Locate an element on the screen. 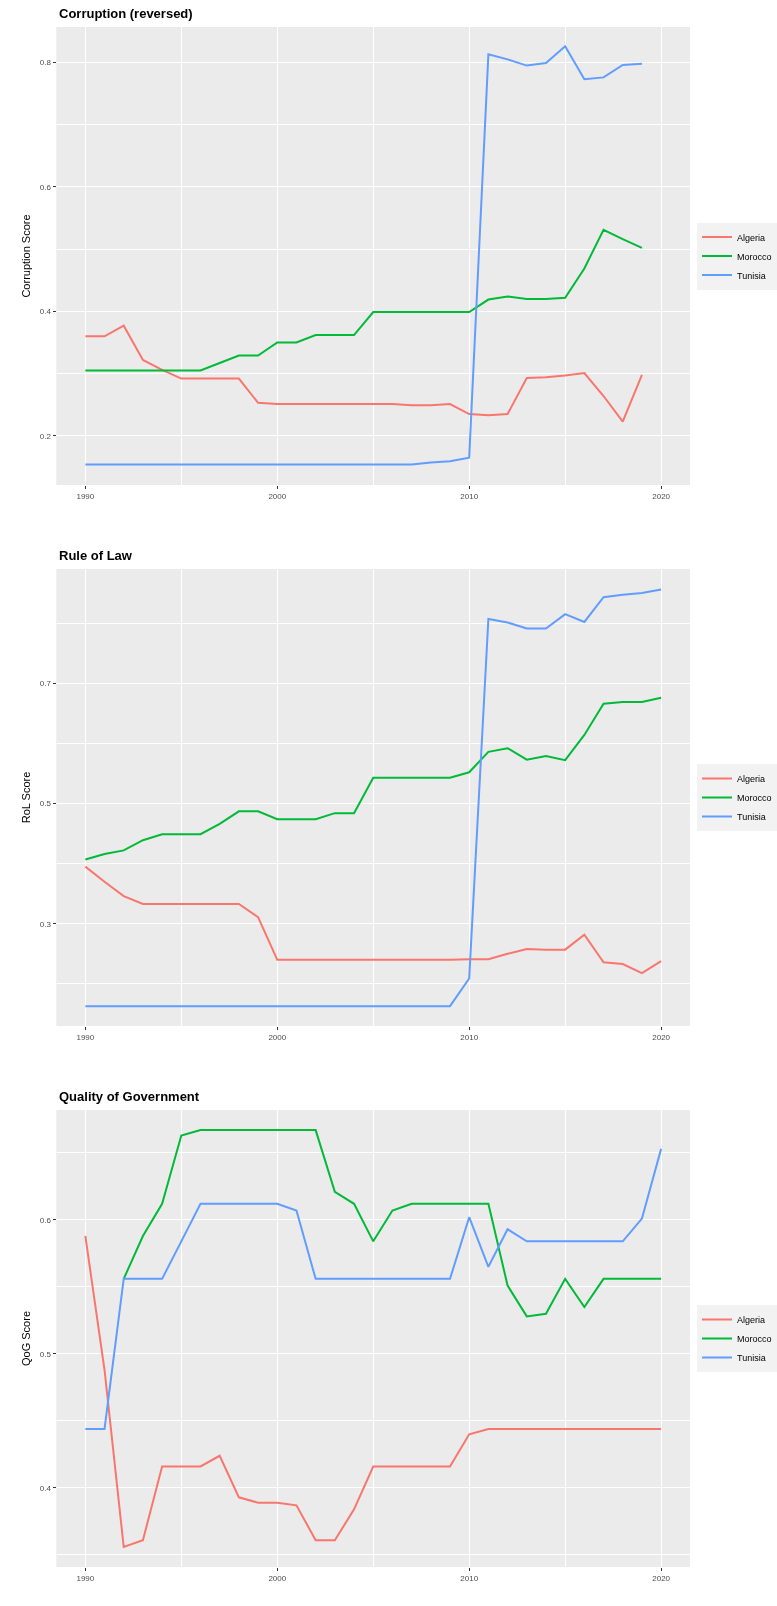 The image size is (777, 1606). y-tick-label: 0.3 is located at coordinates (45, 924).